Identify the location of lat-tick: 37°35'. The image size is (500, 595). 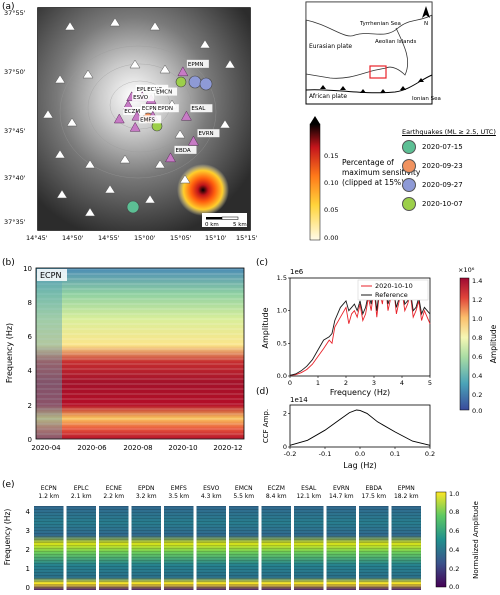
(15, 222).